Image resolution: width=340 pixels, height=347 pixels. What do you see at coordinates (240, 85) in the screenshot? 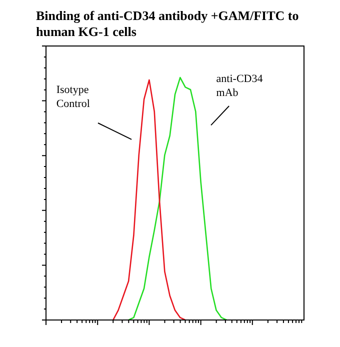
I see `annotation: anti-CD34 mAb` at bounding box center [240, 85].